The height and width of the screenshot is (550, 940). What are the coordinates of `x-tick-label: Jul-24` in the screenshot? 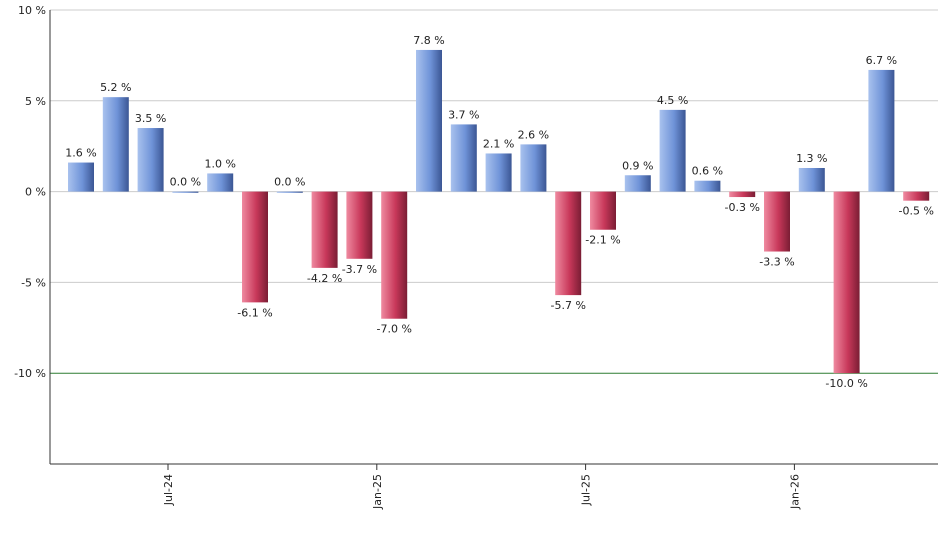 It's located at (168, 490).